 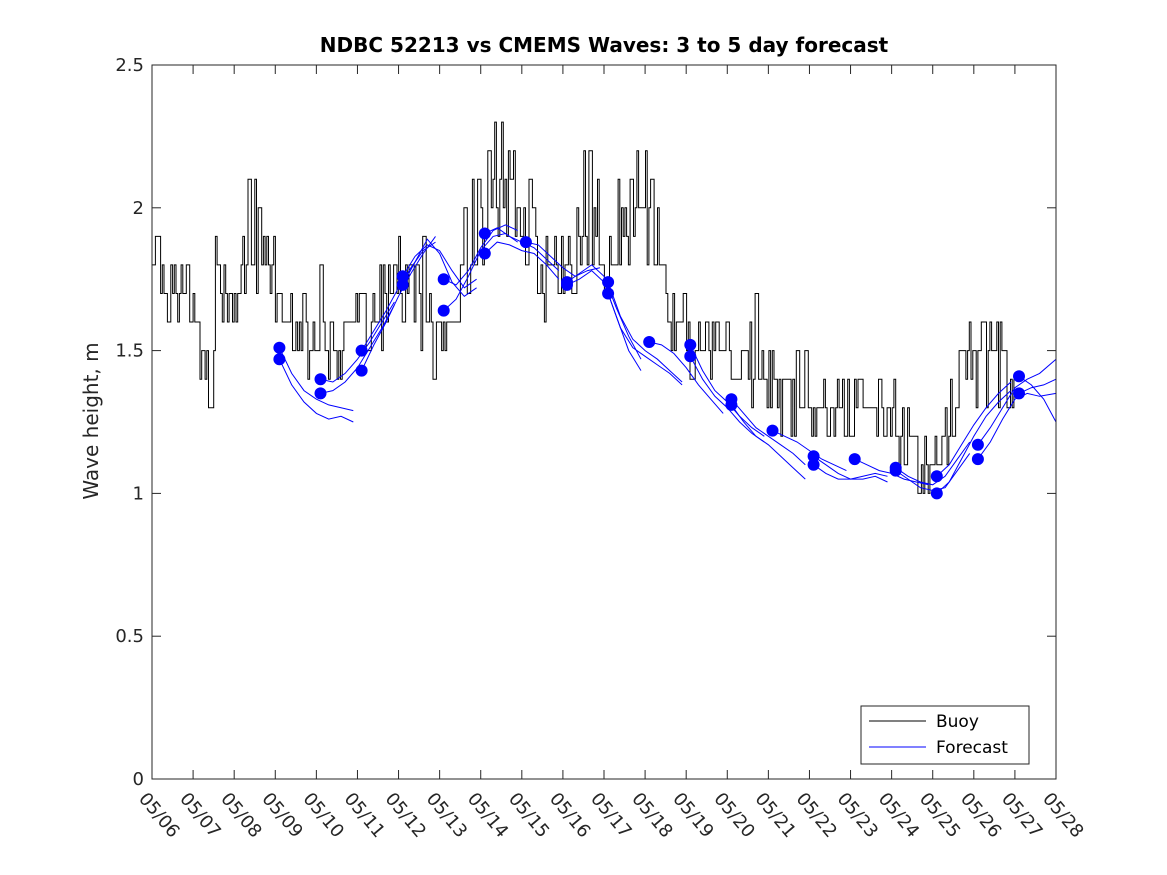 What do you see at coordinates (91, 420) in the screenshot?
I see `y-axis-label: Wave height, m` at bounding box center [91, 420].